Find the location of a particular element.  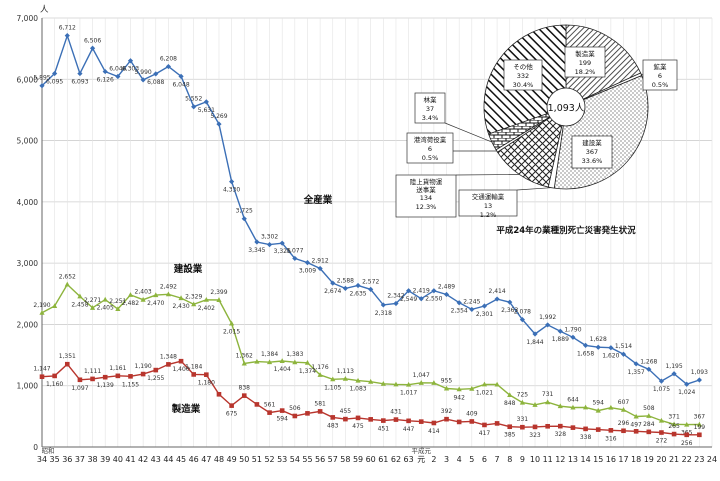

data-label: 1,017 is located at coordinates (408, 393).